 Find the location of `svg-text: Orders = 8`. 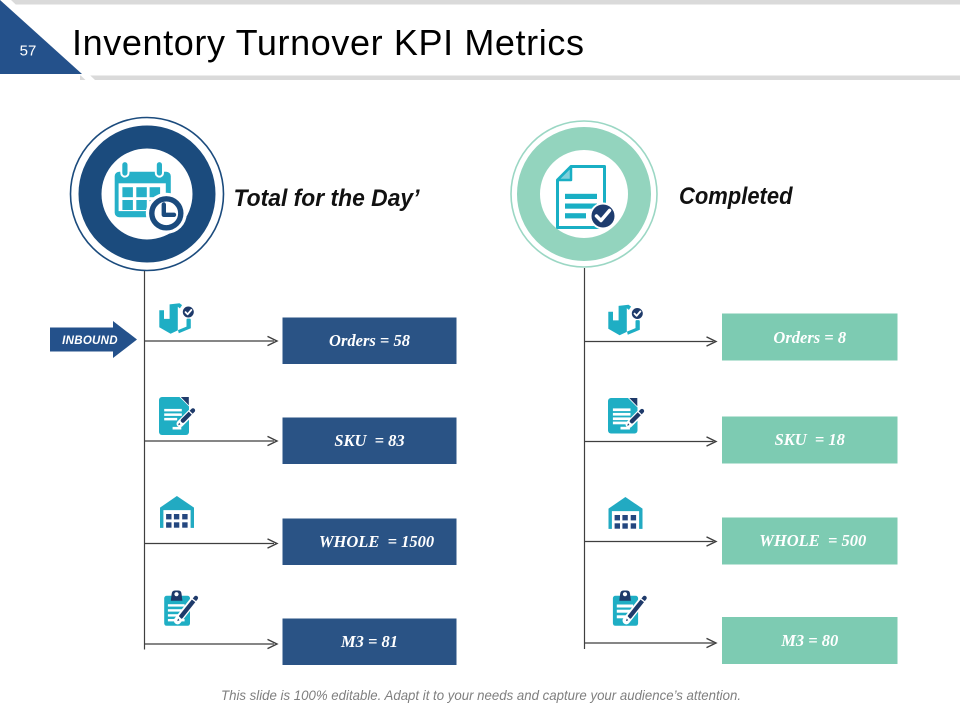

svg-text: Orders = 8 is located at coordinates (809, 337).